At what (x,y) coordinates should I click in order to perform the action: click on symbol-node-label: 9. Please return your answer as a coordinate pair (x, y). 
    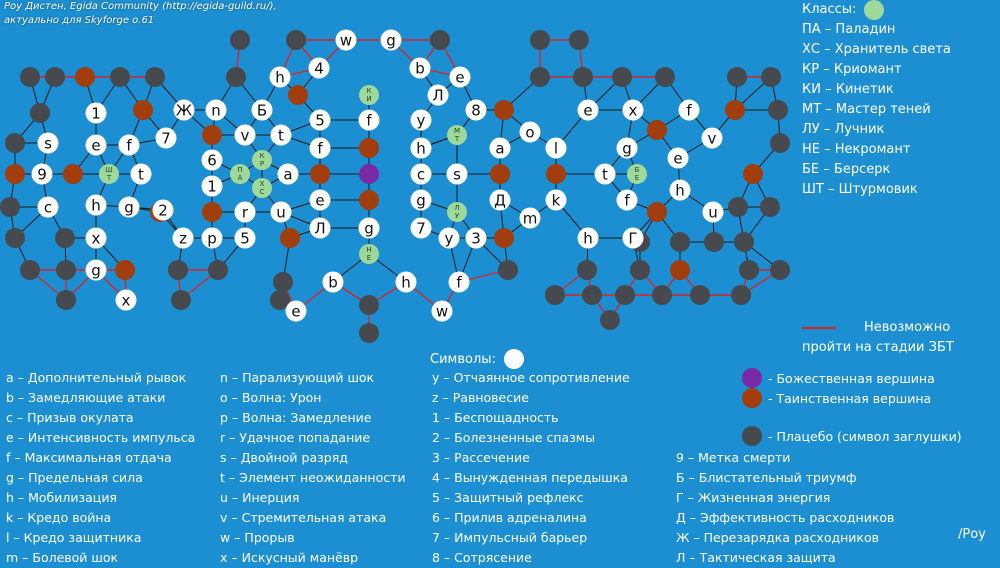
    Looking at the image, I should click on (42, 175).